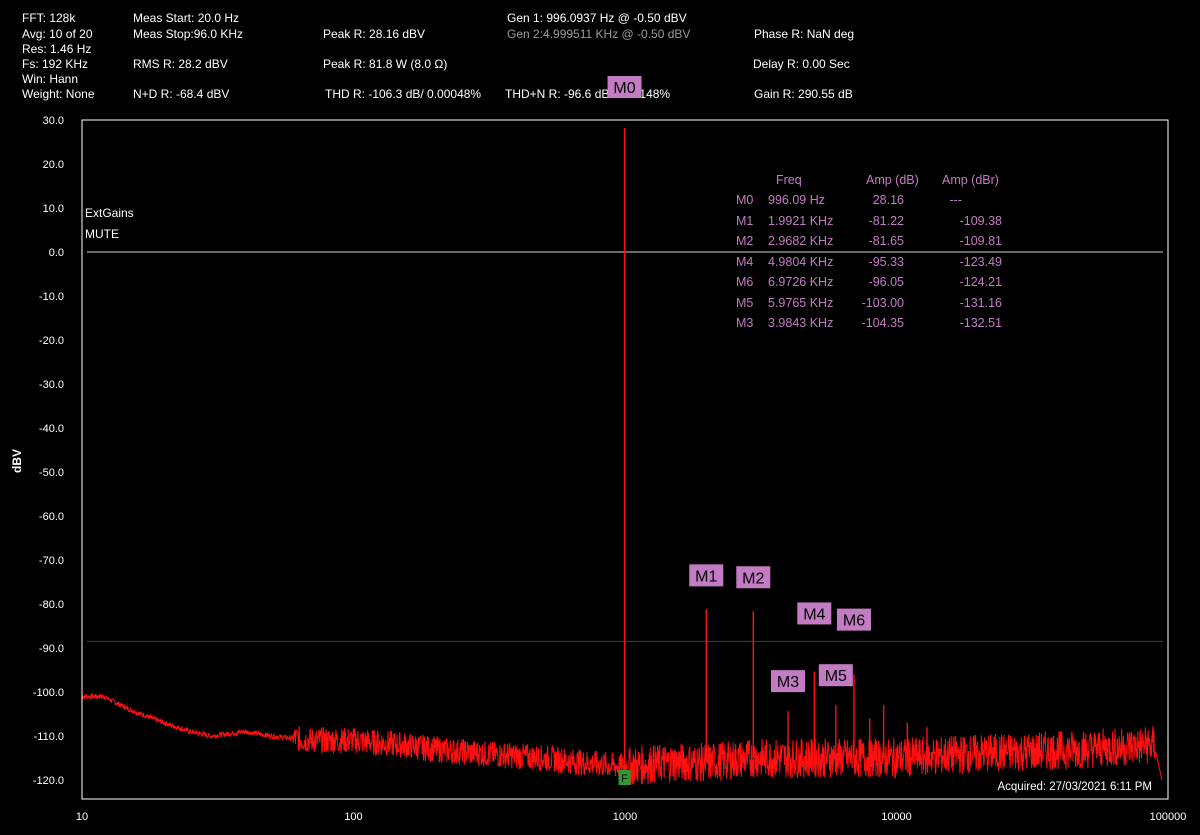 Image resolution: width=1200 pixels, height=835 pixels. Describe the element at coordinates (51, 649) in the screenshot. I see `y-tick-label: -90.0` at that location.